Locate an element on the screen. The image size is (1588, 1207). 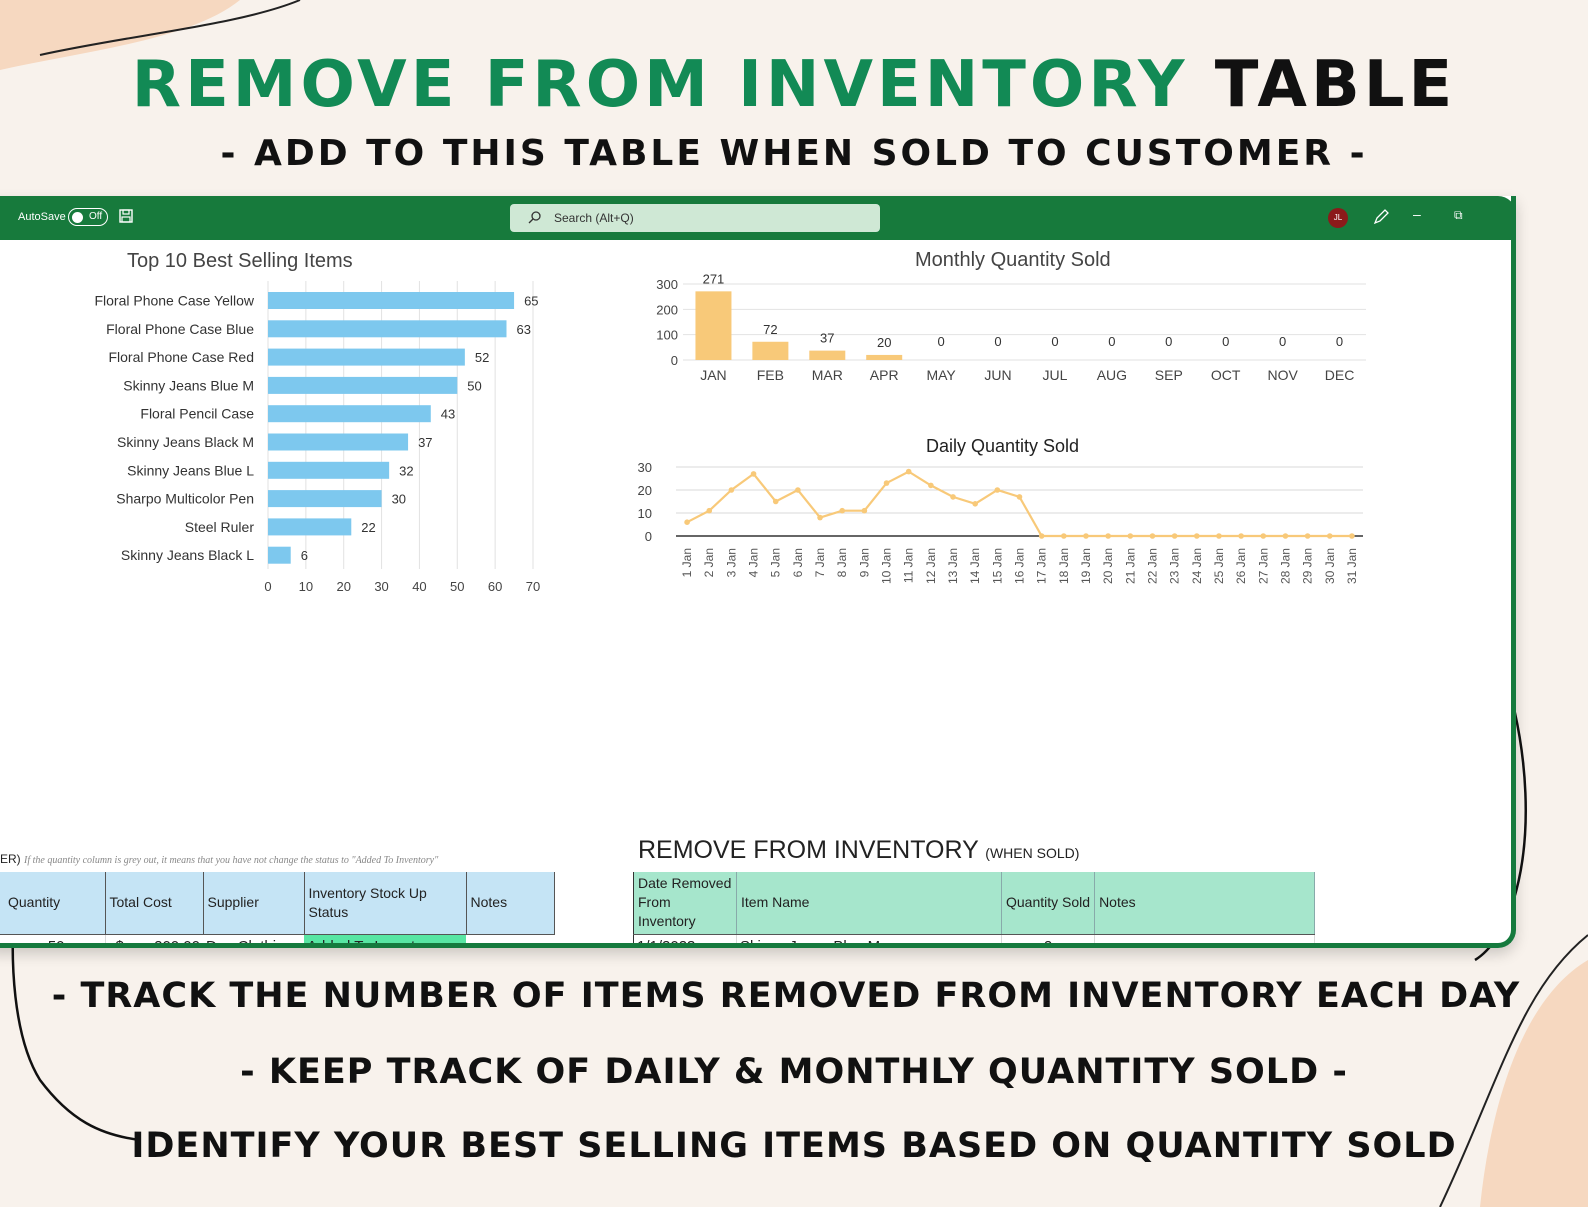
col-header-status: Inventory Stock Up Status is located at coordinates (385, 903).